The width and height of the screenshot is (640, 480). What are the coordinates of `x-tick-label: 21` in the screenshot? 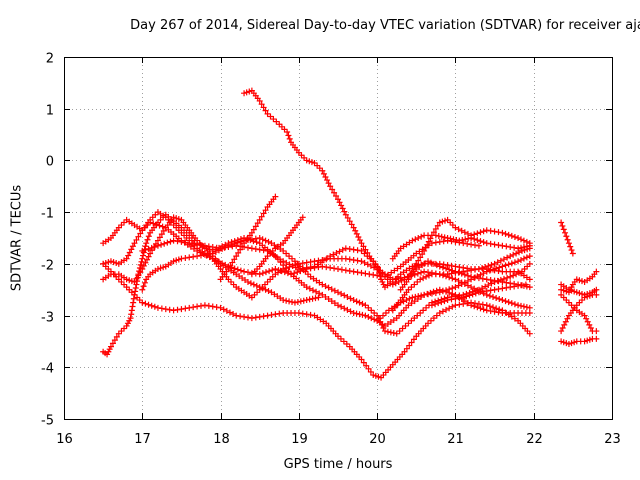 It's located at (455, 439).